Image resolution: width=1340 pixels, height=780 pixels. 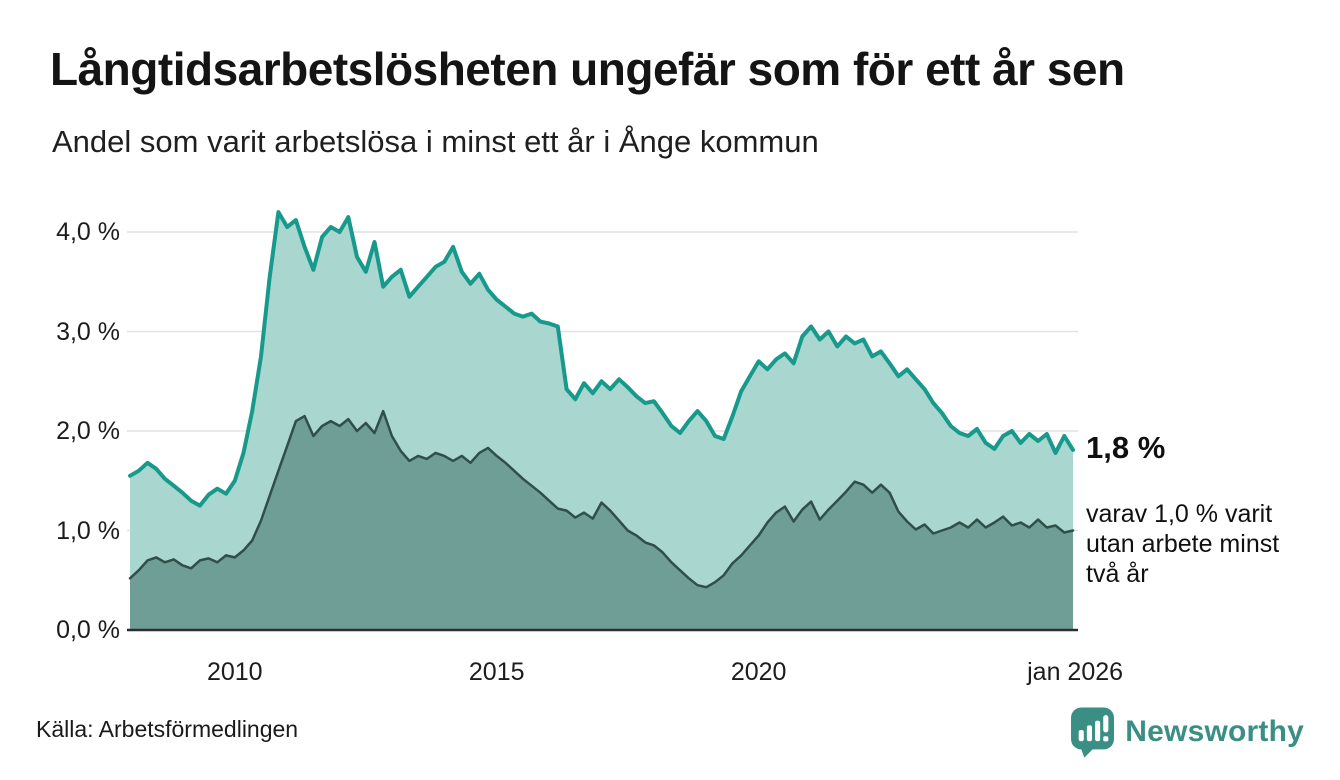 I want to click on source-label: Källa: Arbetsförmedlingen, so click(x=167, y=729).